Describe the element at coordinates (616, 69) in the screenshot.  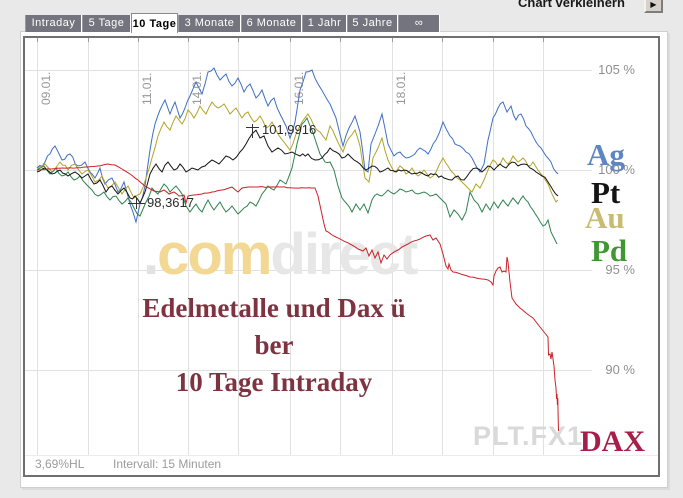
I see `y-axis-label-105: 105 %` at that location.